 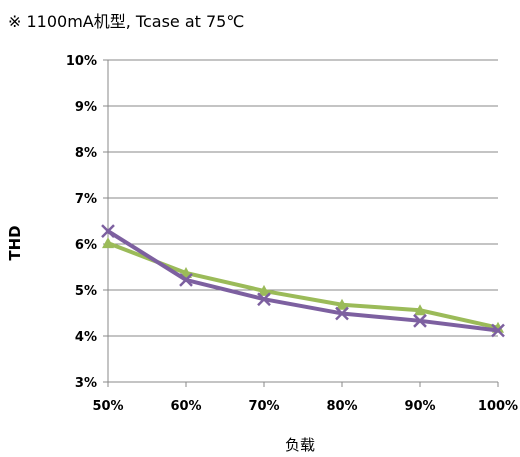 I want to click on x-tick-label: 60%, so click(x=185, y=406).